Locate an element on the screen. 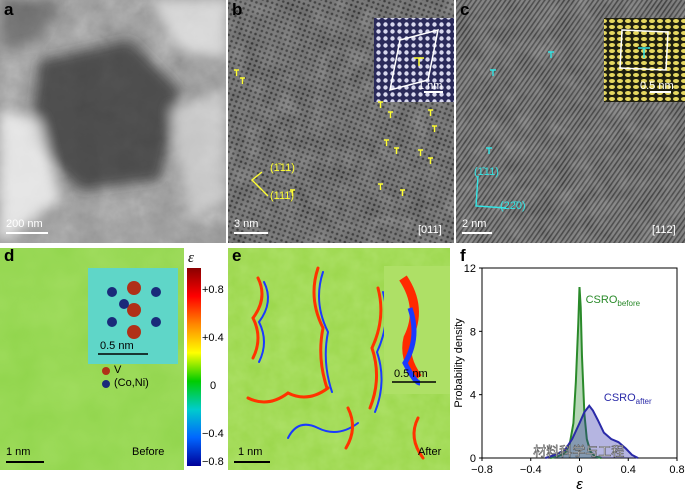 The image size is (685, 492). scale-bar-b is located at coordinates (251, 233).